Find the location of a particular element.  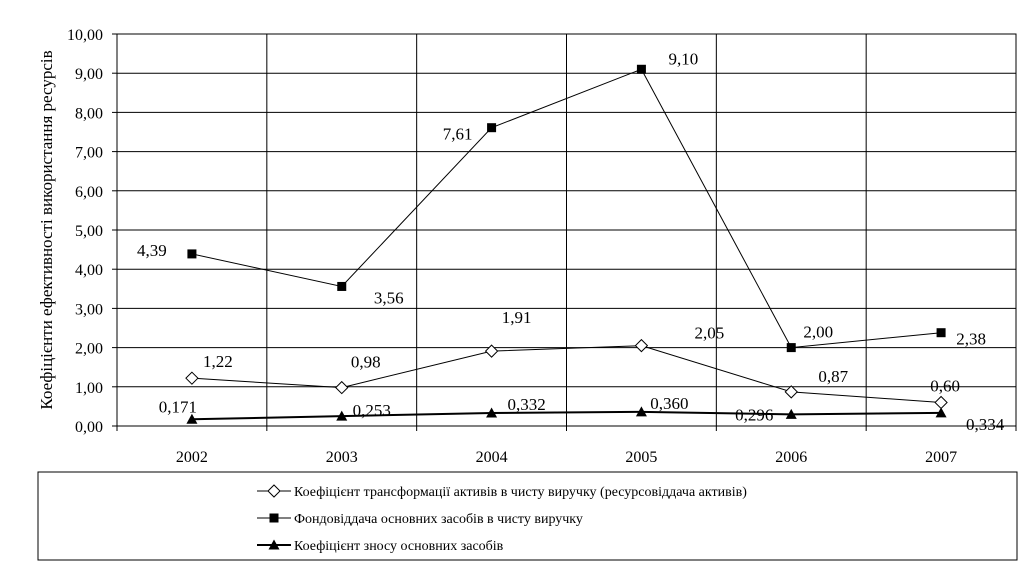

y-tick-label: 6,00 is located at coordinates (89, 192).